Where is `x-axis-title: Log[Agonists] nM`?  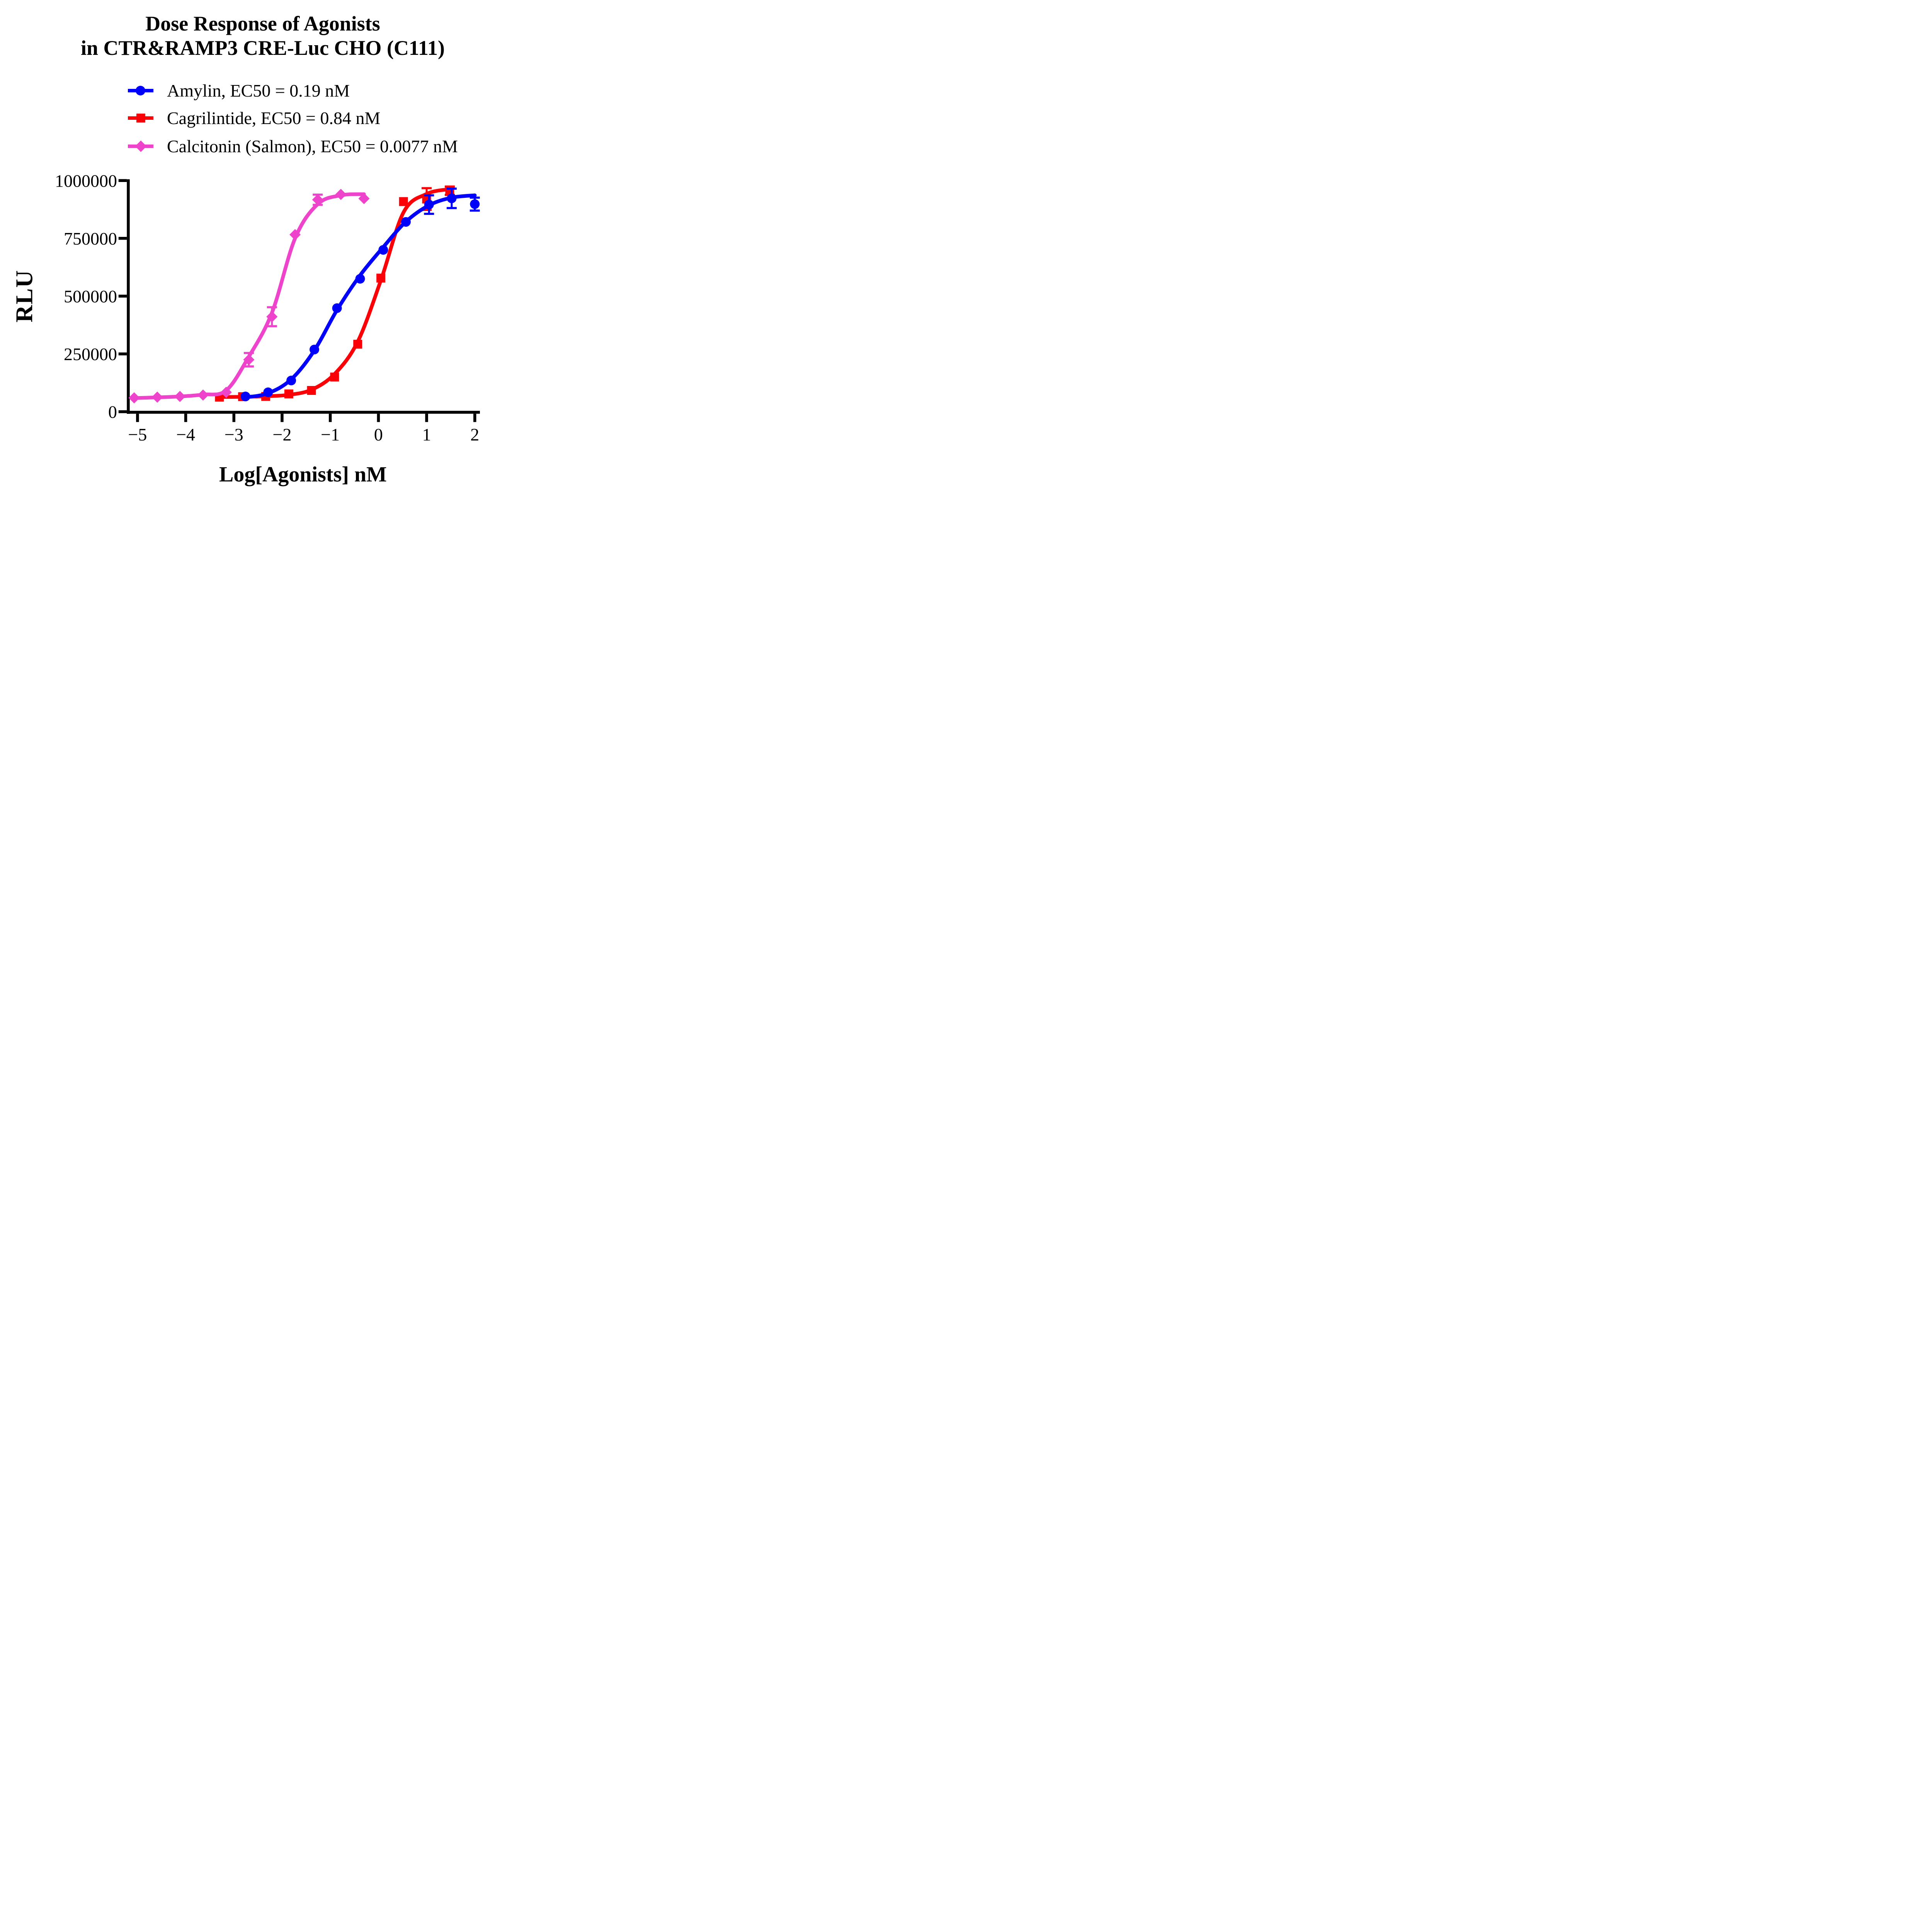
x-axis-title: Log[Agonists] nM is located at coordinates (263, 475).